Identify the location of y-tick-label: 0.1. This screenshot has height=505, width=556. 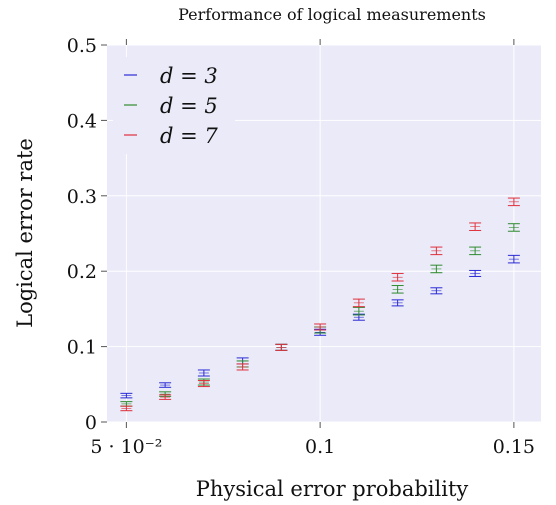
(82, 348).